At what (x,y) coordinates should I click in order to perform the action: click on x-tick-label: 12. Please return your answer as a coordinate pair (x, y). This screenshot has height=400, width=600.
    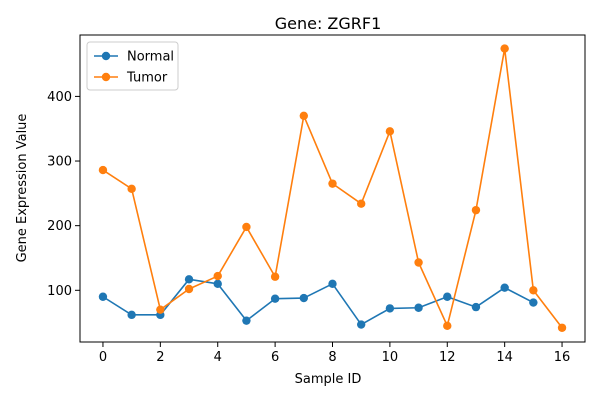
    Looking at the image, I should click on (447, 357).